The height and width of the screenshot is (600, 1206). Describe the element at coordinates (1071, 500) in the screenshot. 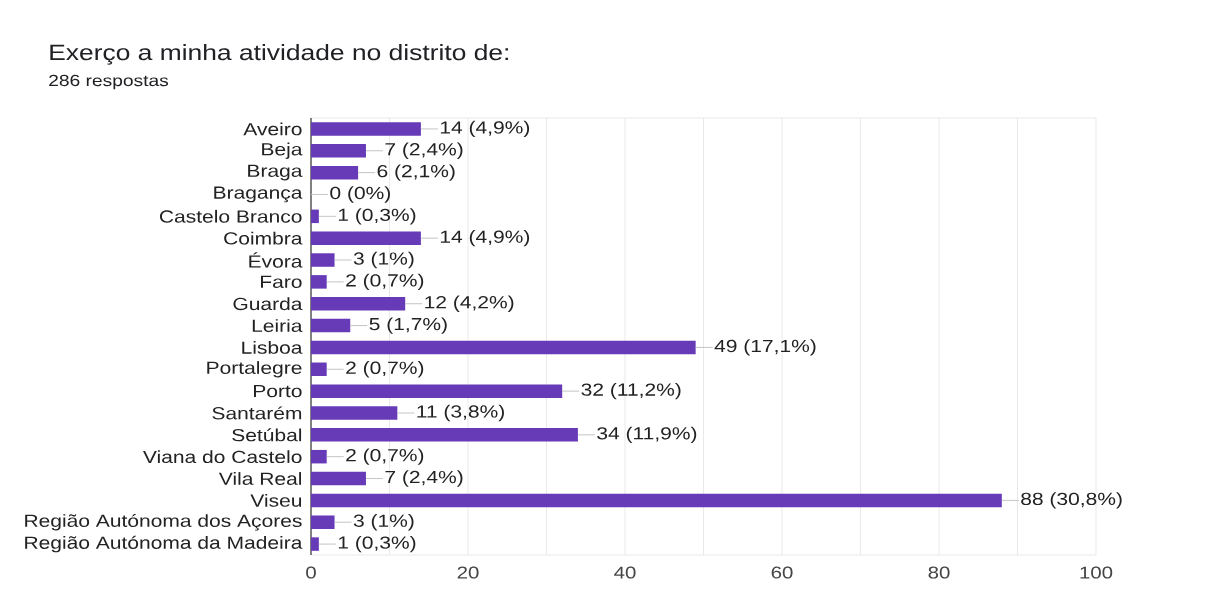

I see `data-label: 88 (30,8%)` at that location.